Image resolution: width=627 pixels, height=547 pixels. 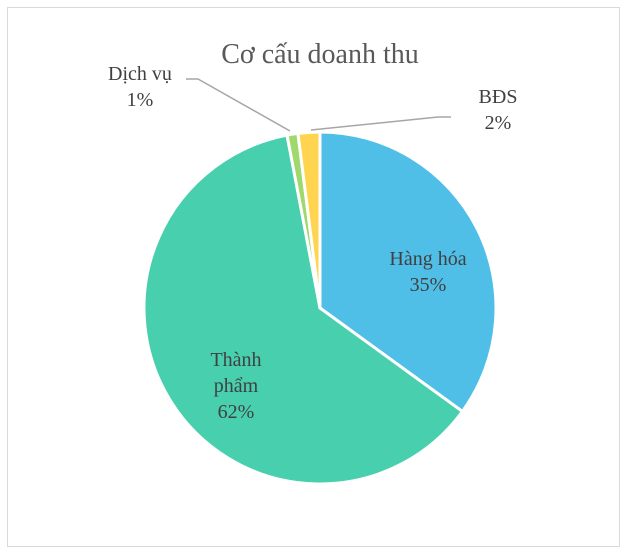 What do you see at coordinates (427, 259) in the screenshot?
I see `data-label-line: Hàng hóa` at bounding box center [427, 259].